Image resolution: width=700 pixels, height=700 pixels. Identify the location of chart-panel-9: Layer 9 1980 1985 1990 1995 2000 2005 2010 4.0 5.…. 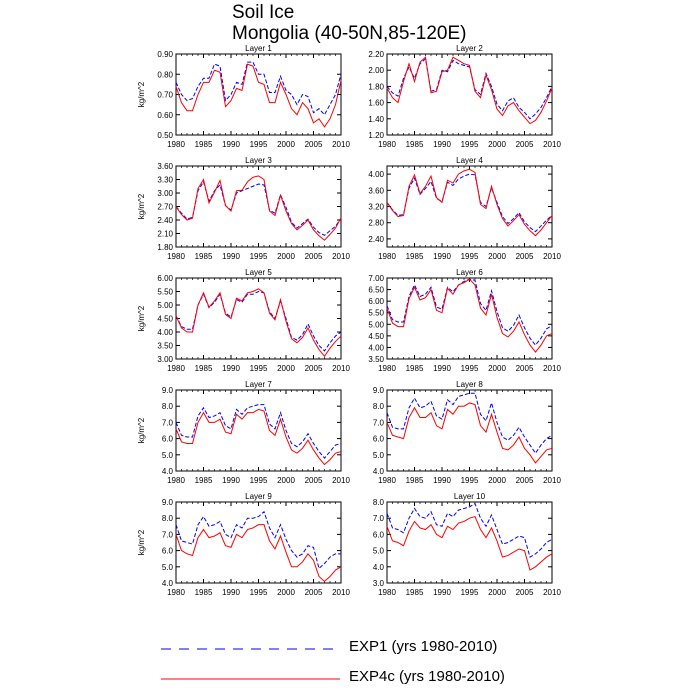
(243, 544).